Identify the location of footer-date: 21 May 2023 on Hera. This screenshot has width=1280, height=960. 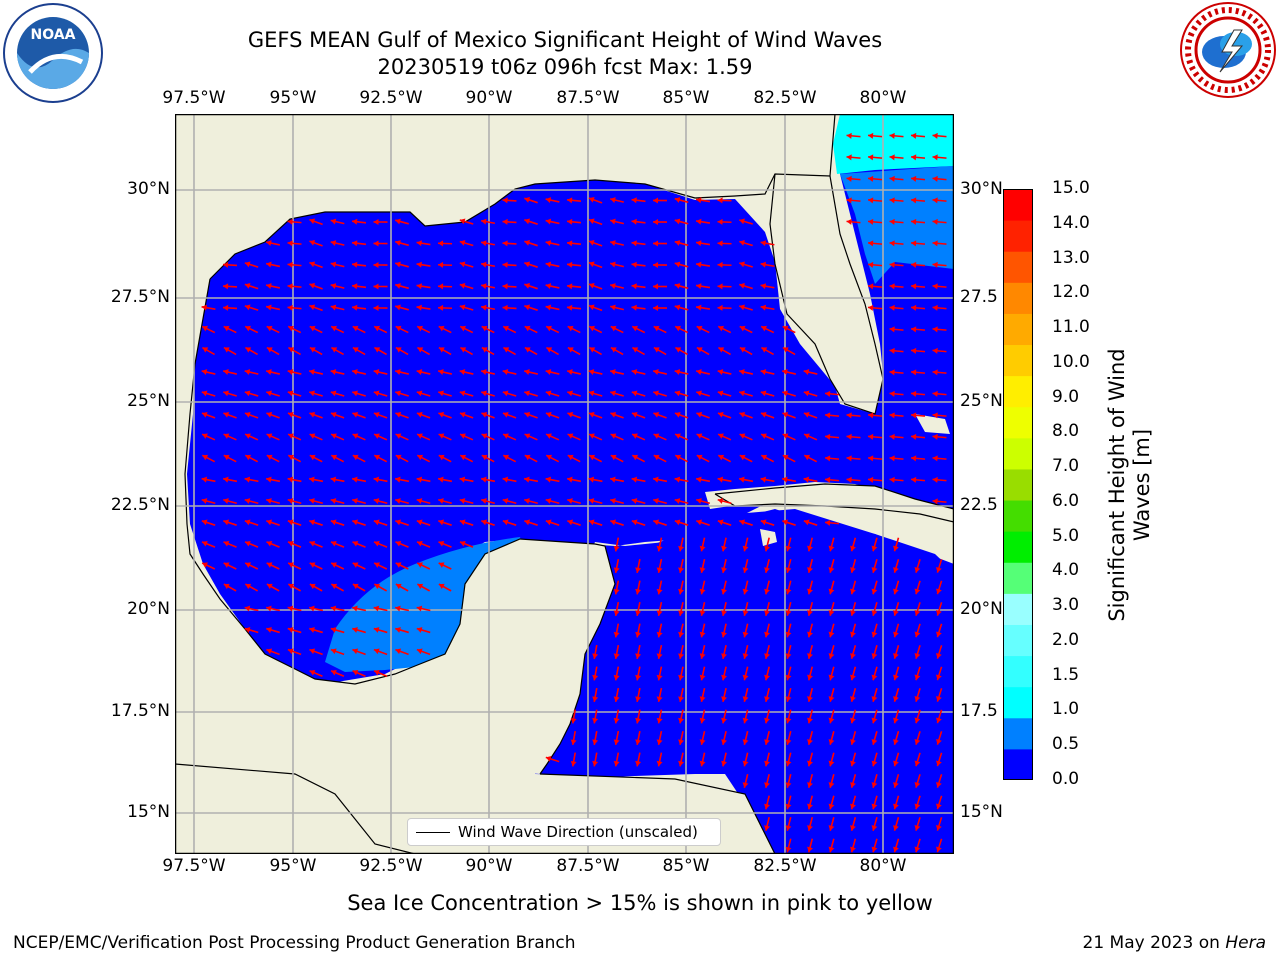
(1175, 943).